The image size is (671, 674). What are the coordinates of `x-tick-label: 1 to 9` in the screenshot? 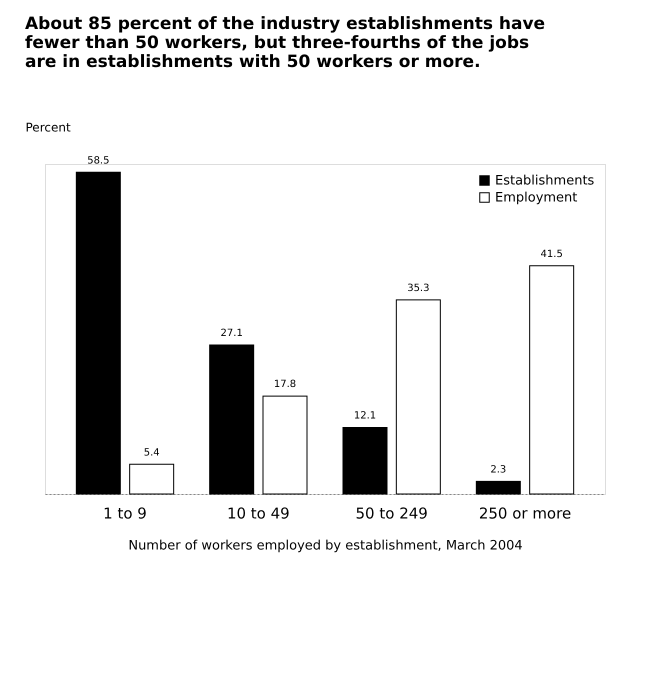 It's located at (125, 513).